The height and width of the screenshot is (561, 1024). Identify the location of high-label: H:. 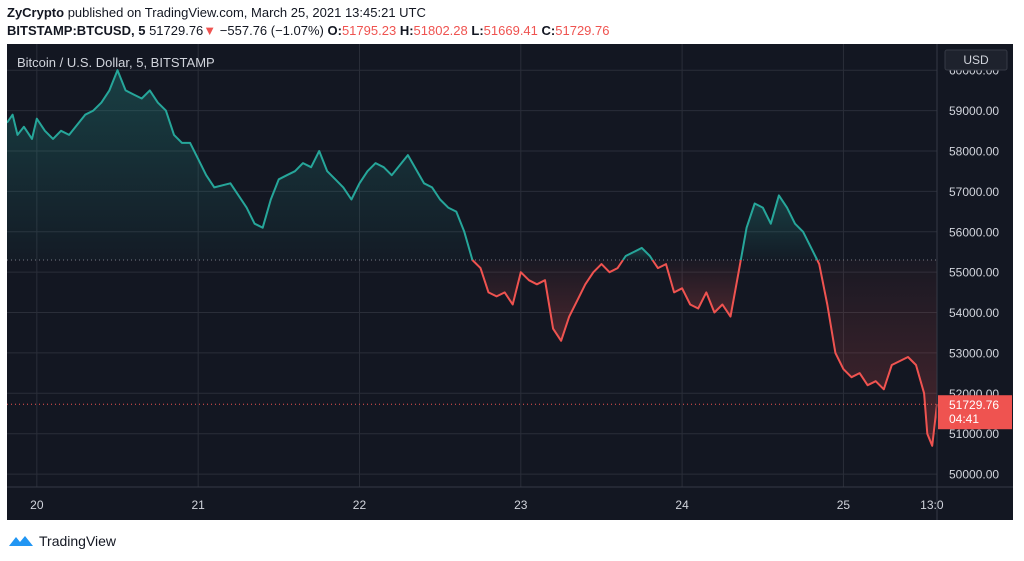
(406, 30).